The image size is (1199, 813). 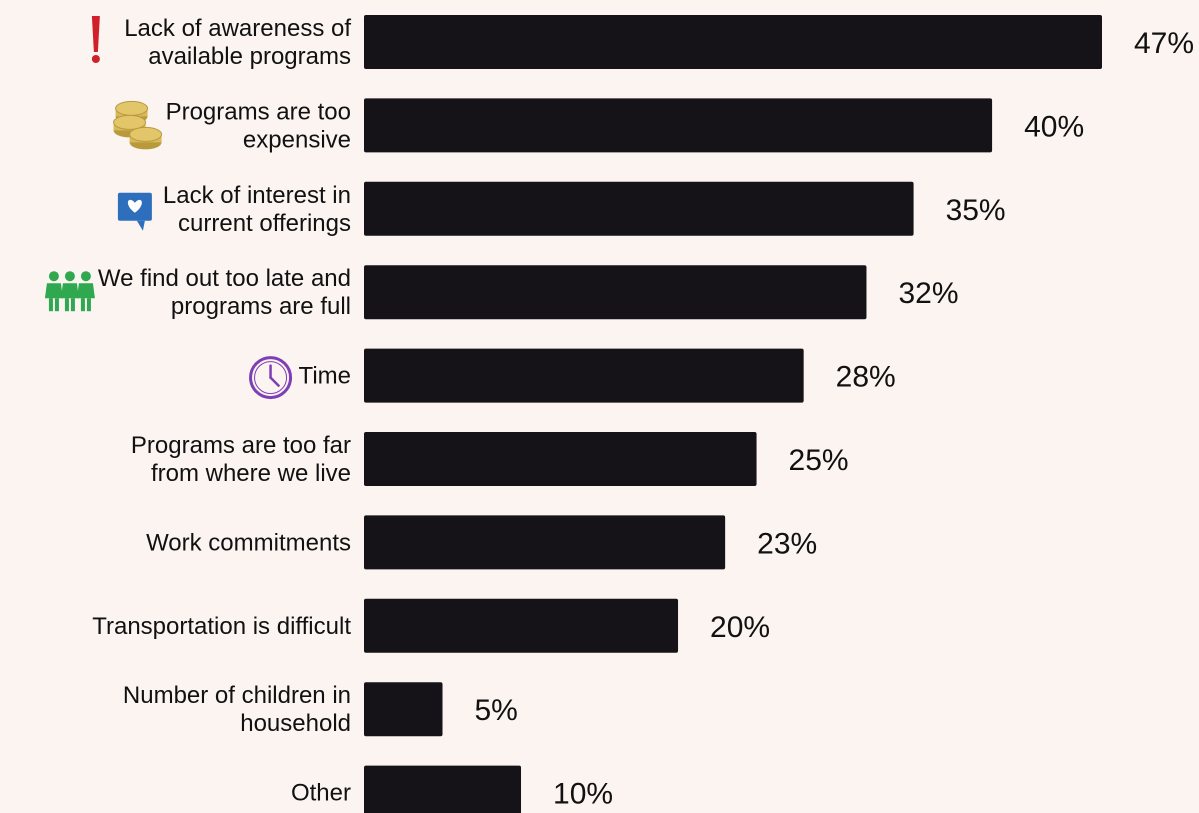 I want to click on icons-group, so click(x=168, y=208).